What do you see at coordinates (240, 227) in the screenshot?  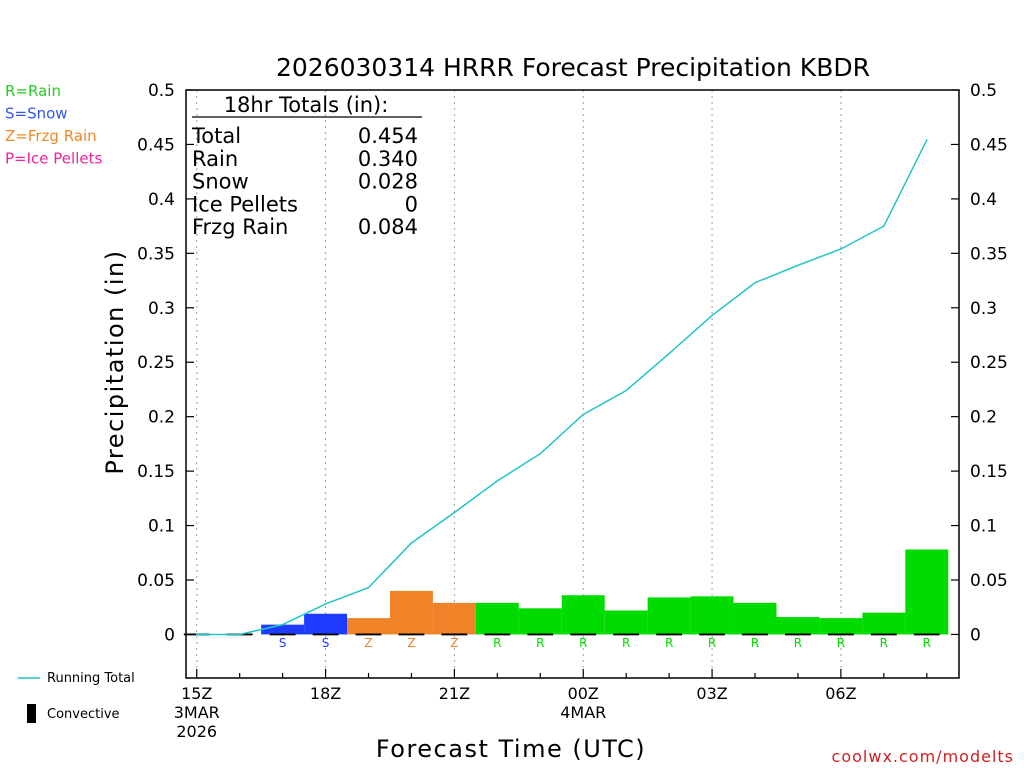 I see `totals-row-label: Frzg Rain` at bounding box center [240, 227].